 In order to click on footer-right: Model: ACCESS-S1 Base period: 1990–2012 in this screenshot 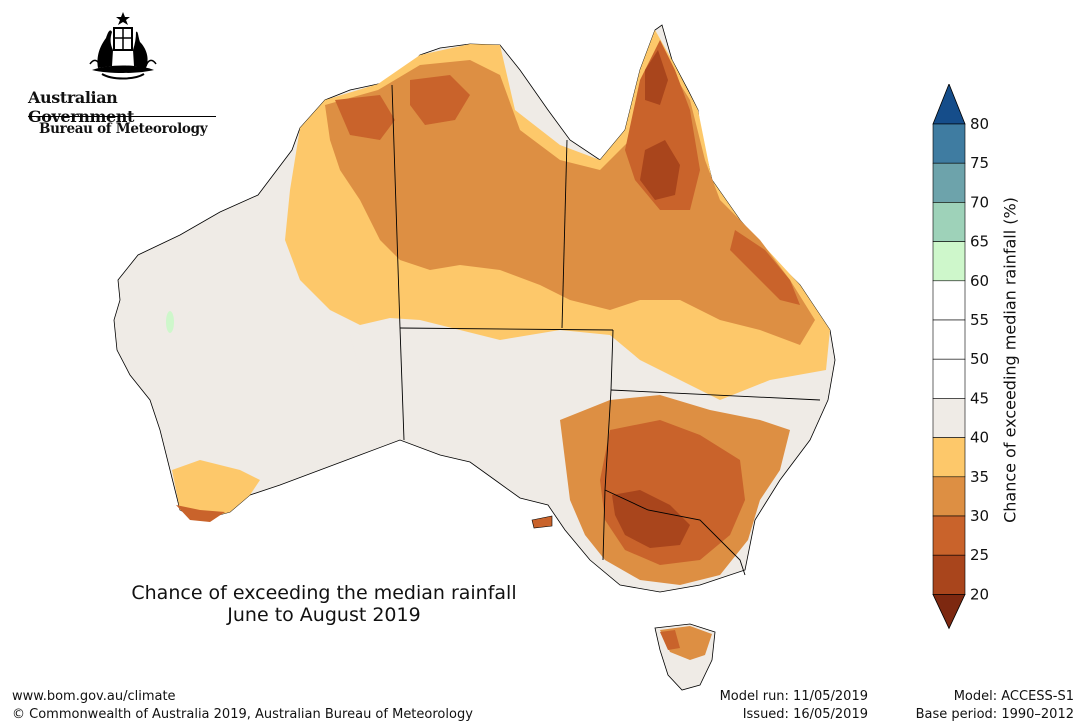, I will do `click(977, 706)`.